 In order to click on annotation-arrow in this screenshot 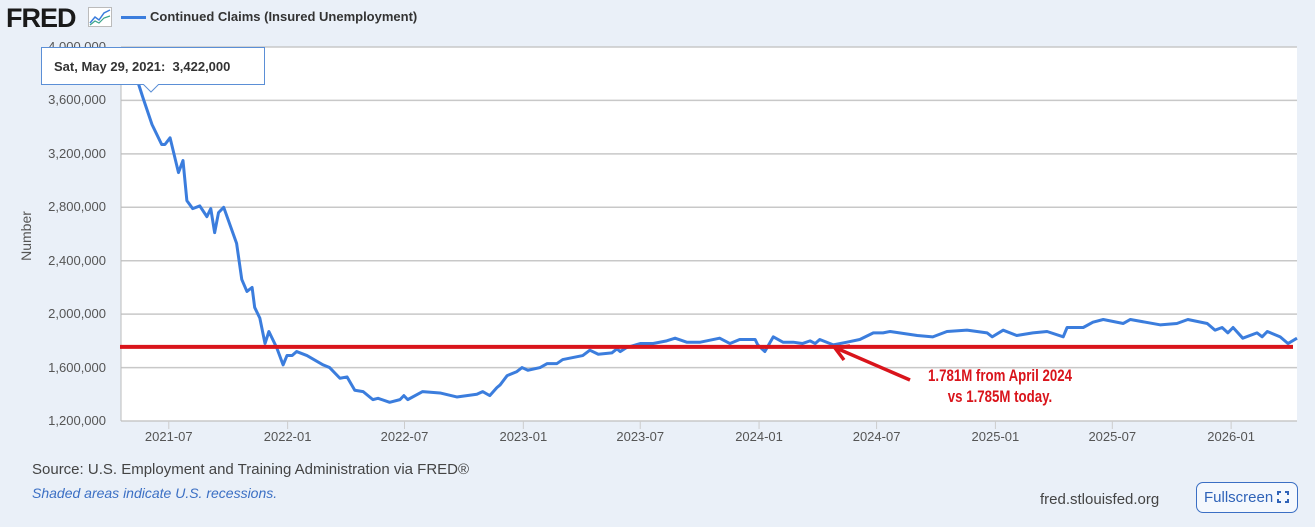, I will do `click(873, 364)`.